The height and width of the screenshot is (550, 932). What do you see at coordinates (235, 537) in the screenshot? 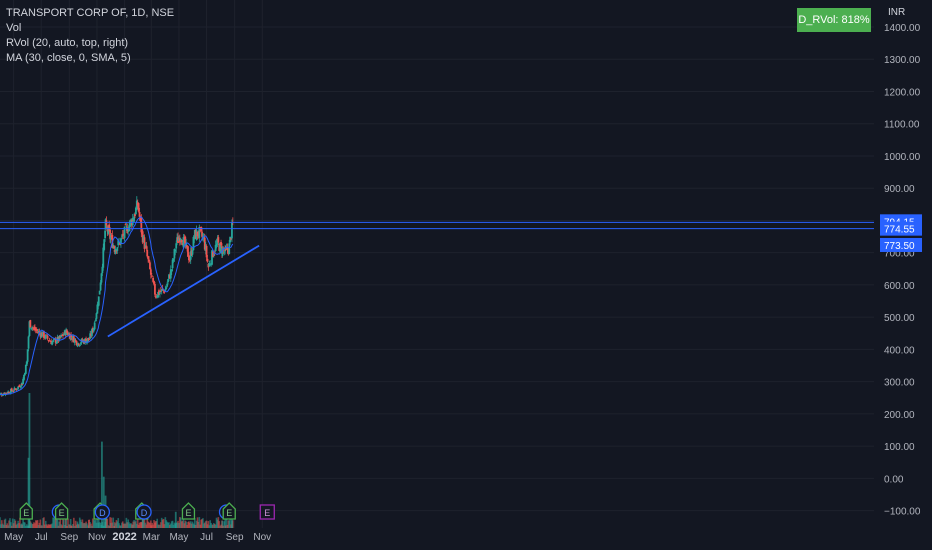
I see `x-tick-label: Sep` at bounding box center [235, 537].